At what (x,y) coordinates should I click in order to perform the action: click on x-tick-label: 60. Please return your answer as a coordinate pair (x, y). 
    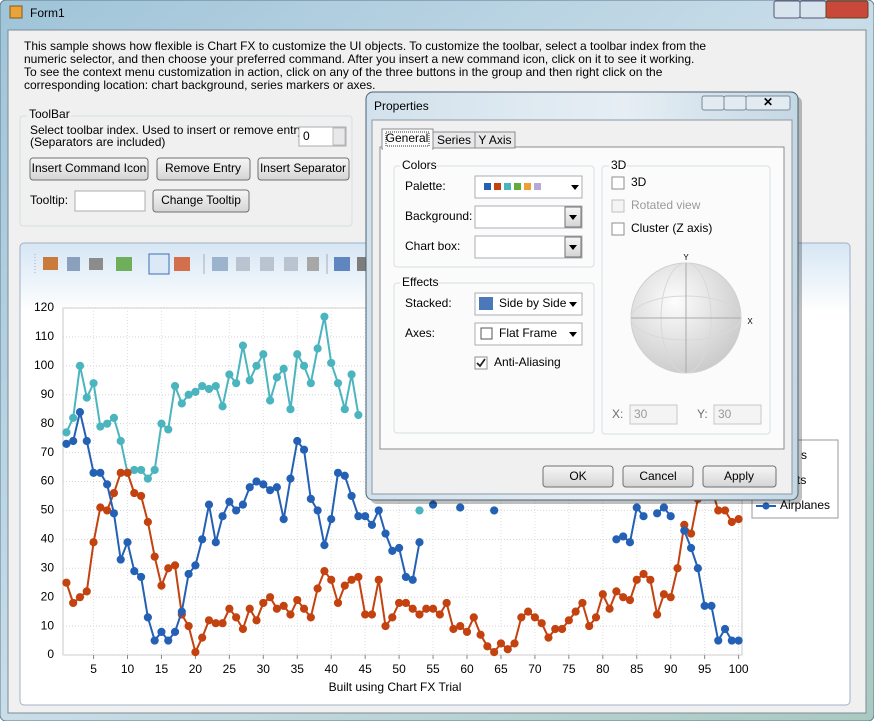
    Looking at the image, I should click on (467, 669).